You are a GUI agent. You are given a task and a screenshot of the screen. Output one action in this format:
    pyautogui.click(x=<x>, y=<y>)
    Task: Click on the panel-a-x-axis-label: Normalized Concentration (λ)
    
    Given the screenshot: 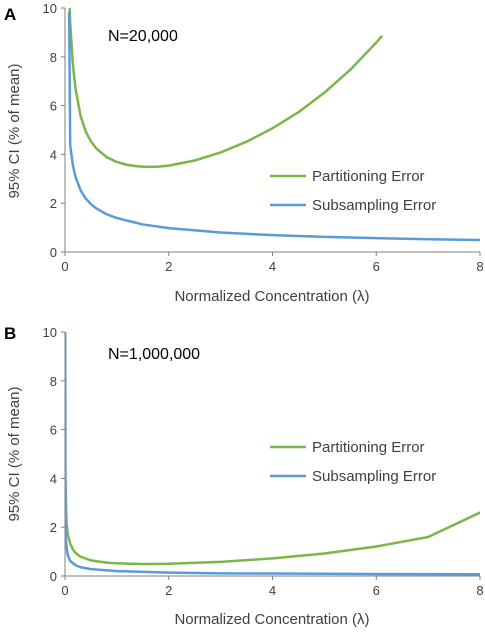 What is the action you would take?
    pyautogui.click(x=271, y=296)
    